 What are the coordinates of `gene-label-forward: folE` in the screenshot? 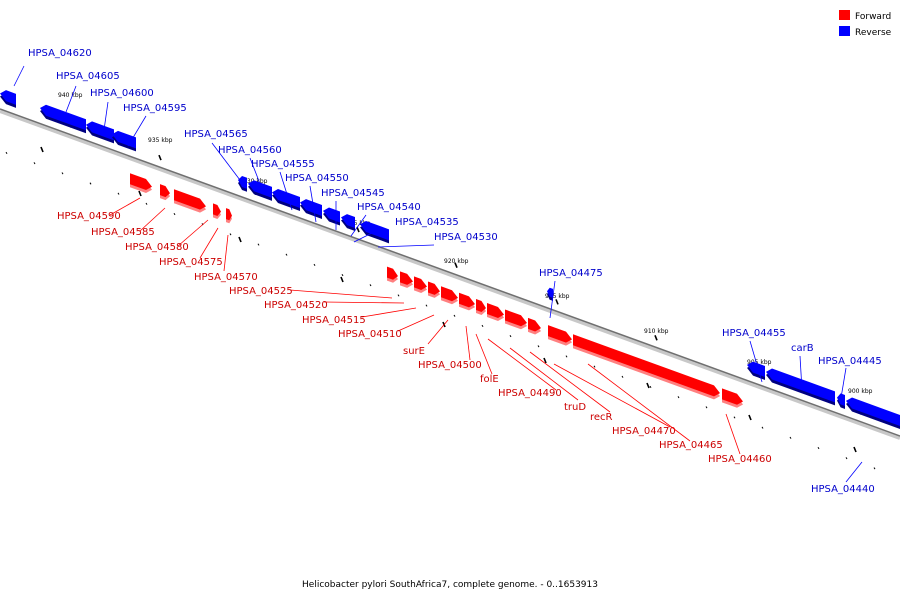 It's located at (489, 379).